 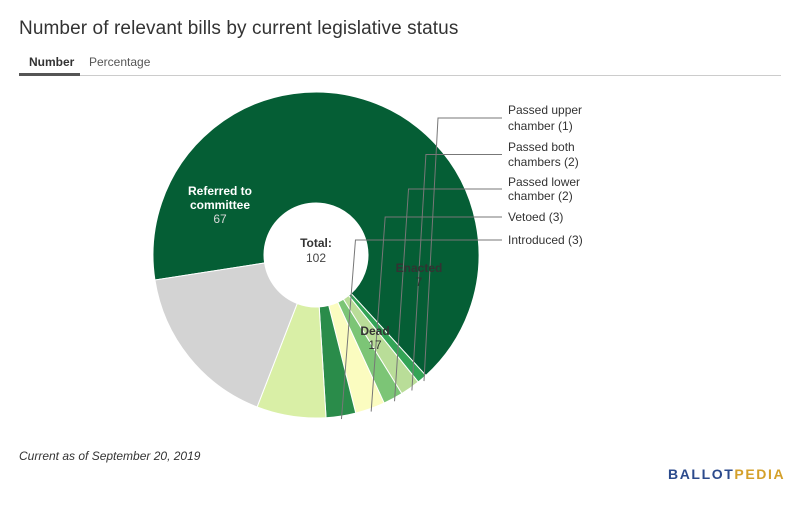 I want to click on slice-label-referred-to-committee: Referred to, so click(x=220, y=191).